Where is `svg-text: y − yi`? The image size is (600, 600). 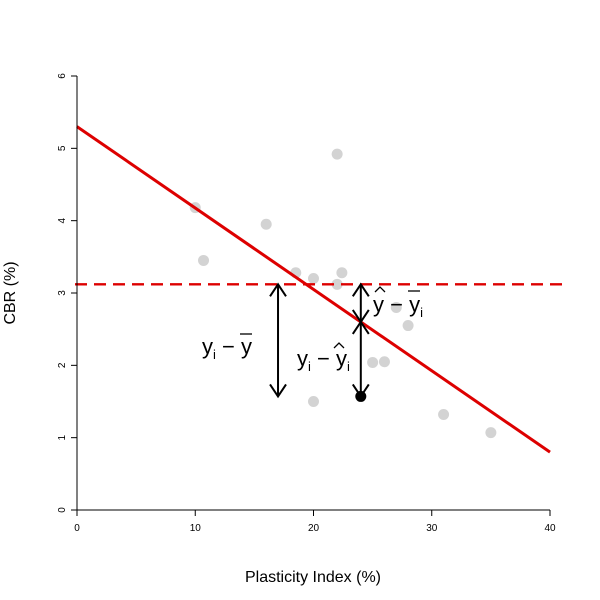
svg-text: y − yi is located at coordinates (398, 306).